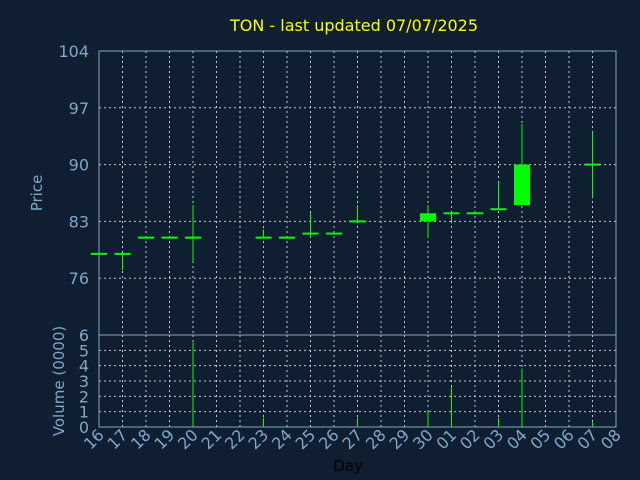 This screenshot has height=480, width=640. I want to click on x-tick-label: 08, so click(611, 439).